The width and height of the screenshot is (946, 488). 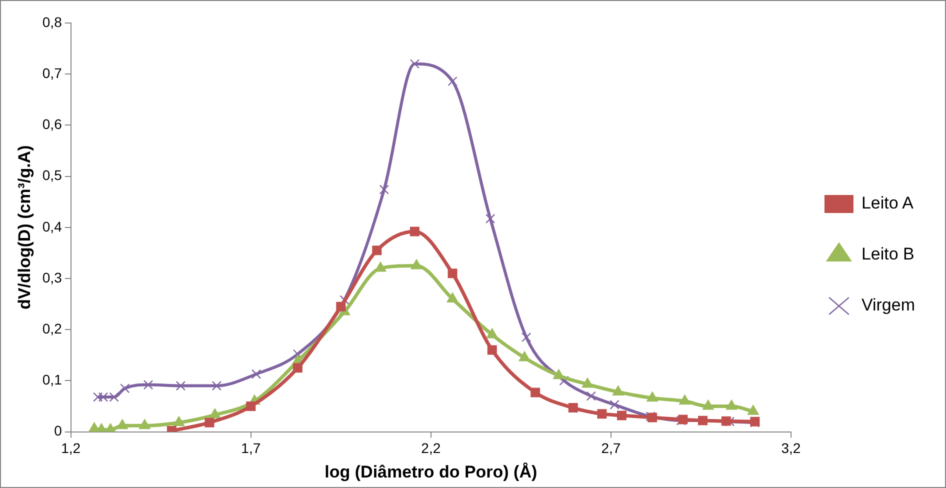 What do you see at coordinates (52, 175) in the screenshot?
I see `y-tick-label: 0,5` at bounding box center [52, 175].